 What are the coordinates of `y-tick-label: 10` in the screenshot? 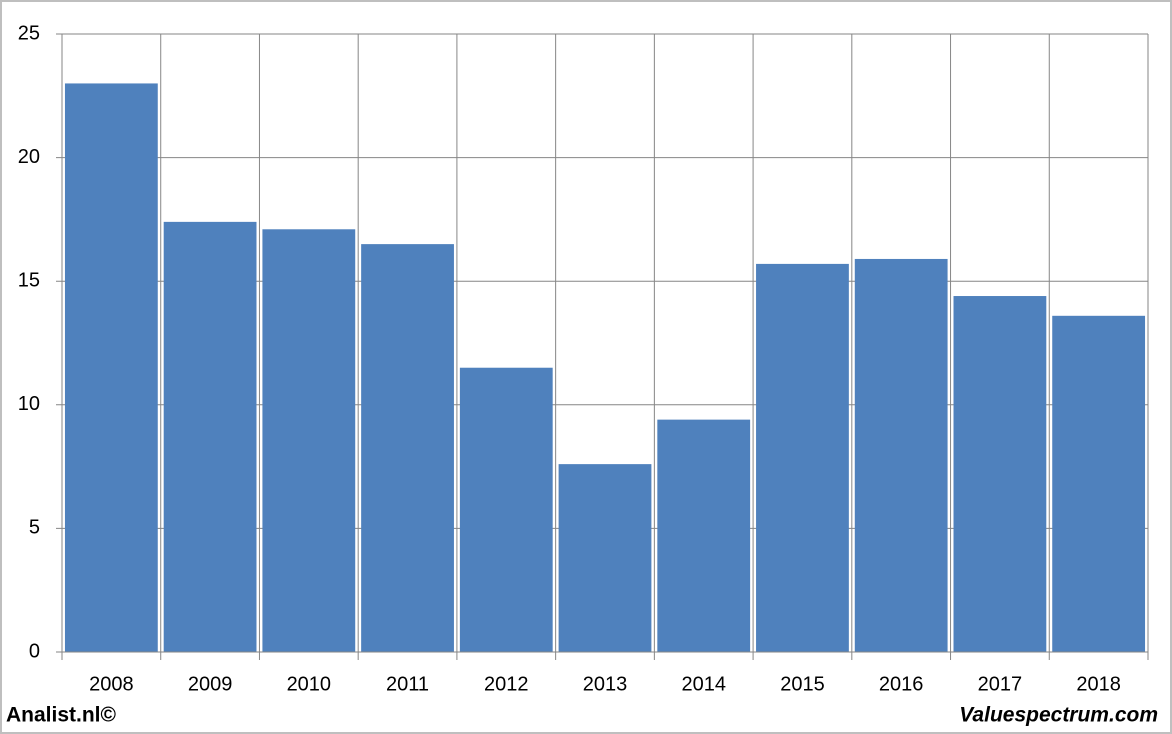 It's located at (29, 404).